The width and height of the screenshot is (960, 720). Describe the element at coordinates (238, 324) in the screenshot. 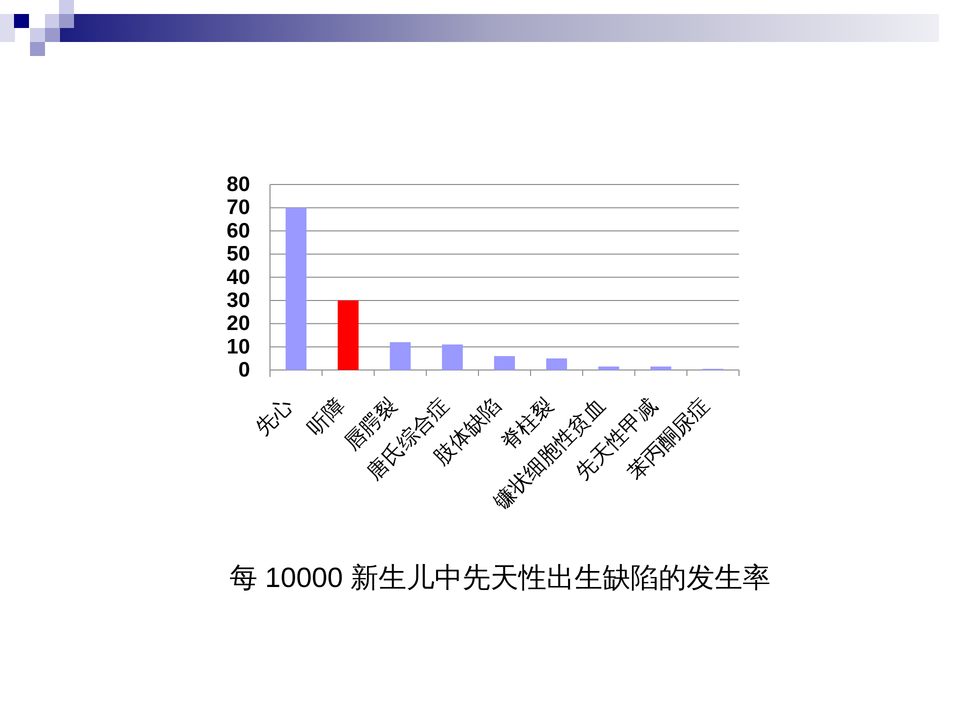

I see `y-tick-label: 20` at that location.